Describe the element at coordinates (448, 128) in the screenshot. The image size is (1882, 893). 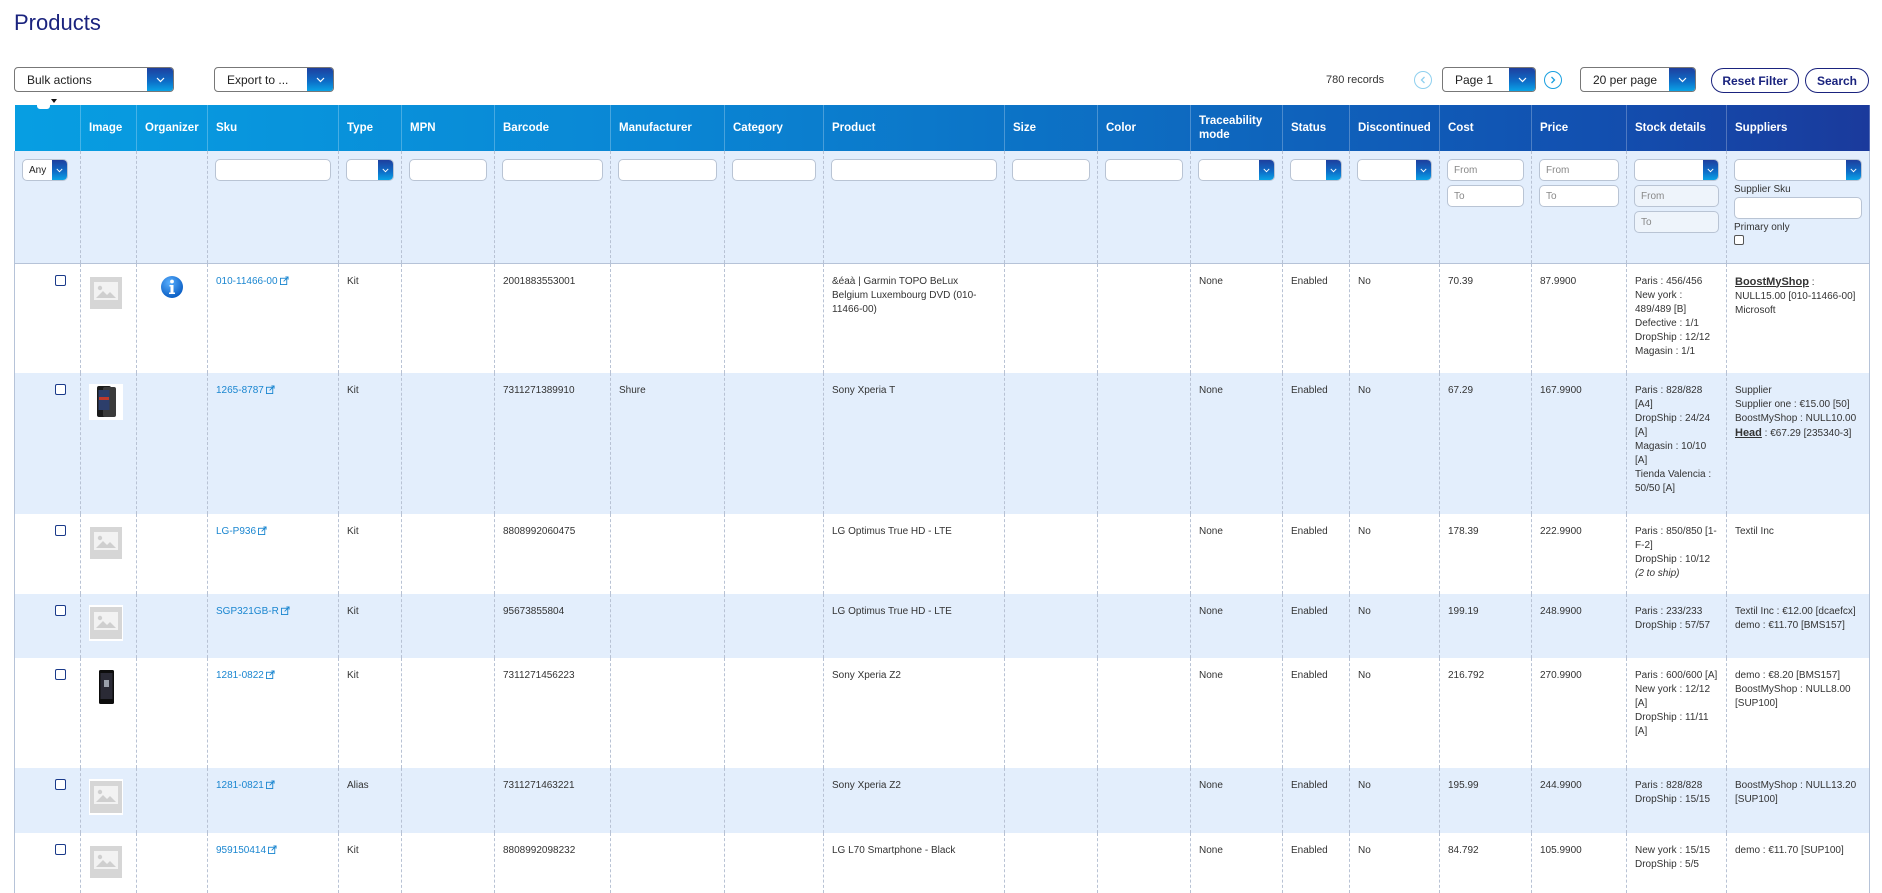
I see `column-header-mpn: MPN` at that location.